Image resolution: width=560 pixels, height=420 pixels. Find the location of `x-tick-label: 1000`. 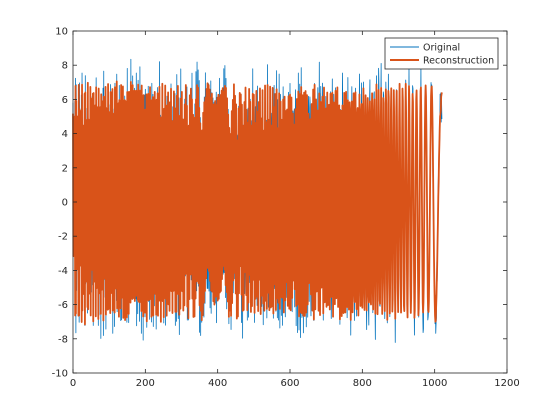

x-tick-label: 1000 is located at coordinates (434, 383).